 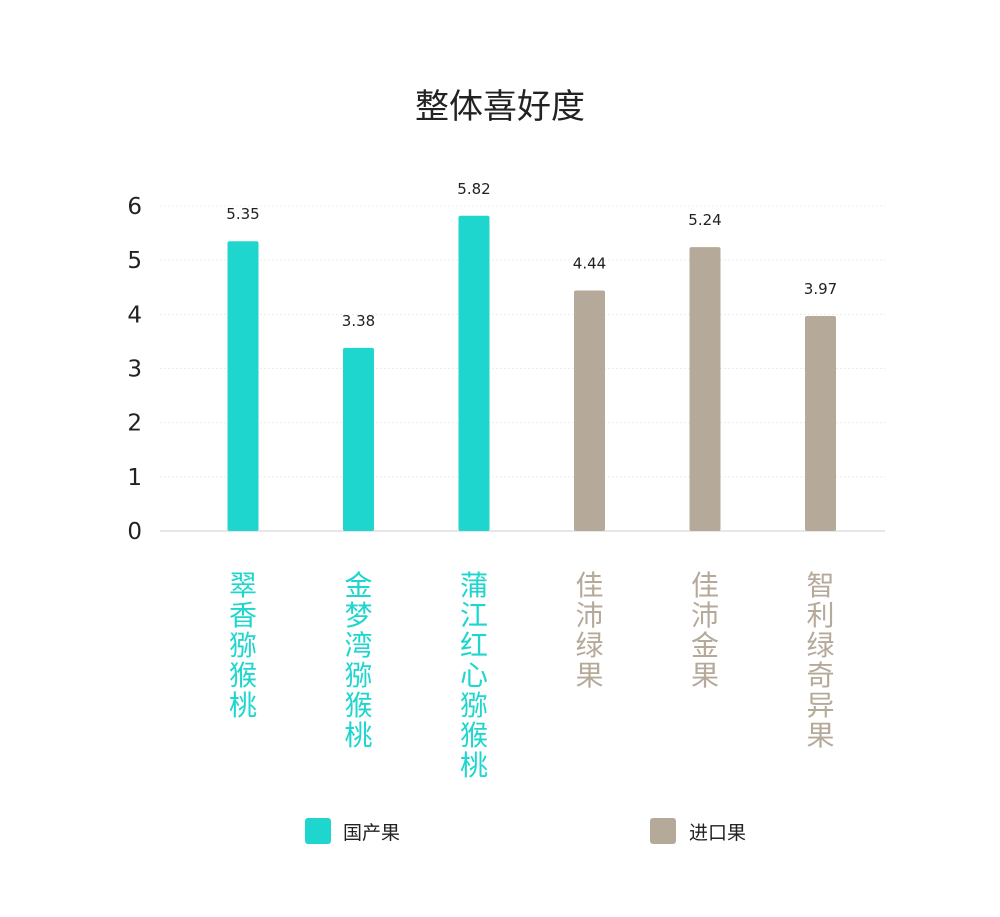 I want to click on chart-title: 整体喜好度, so click(x=500, y=107).